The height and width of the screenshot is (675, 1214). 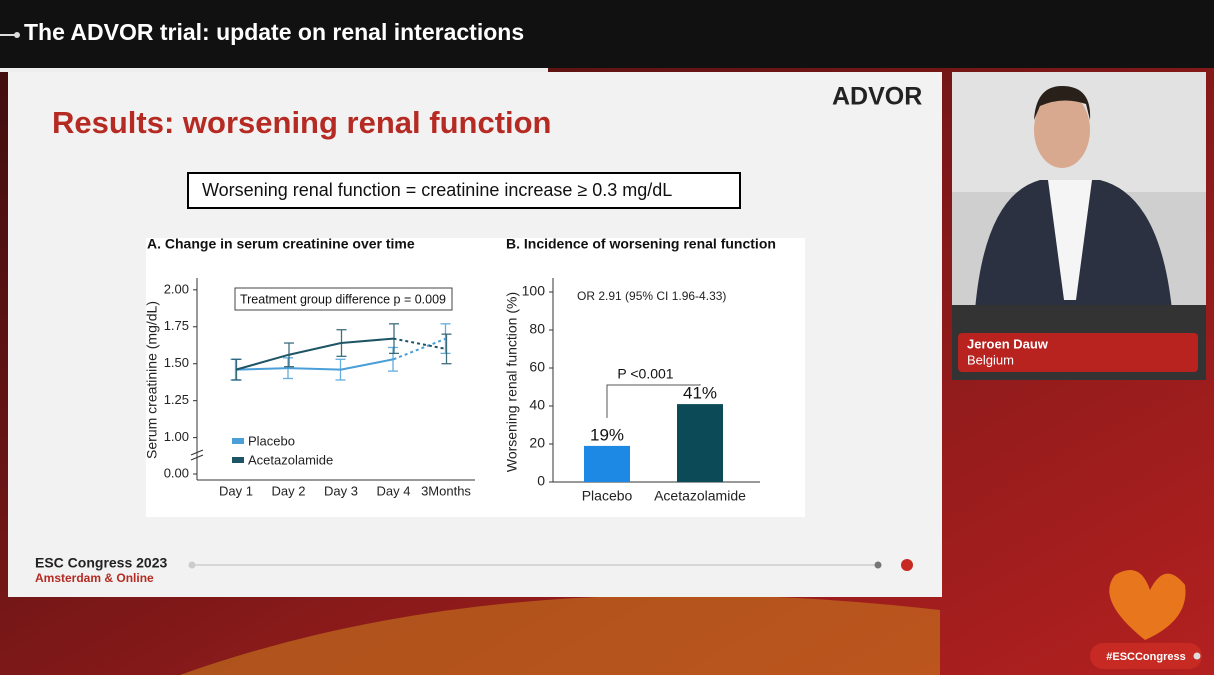 What do you see at coordinates (101, 563) in the screenshot?
I see `footer-title: ESC Congress 2023` at bounding box center [101, 563].